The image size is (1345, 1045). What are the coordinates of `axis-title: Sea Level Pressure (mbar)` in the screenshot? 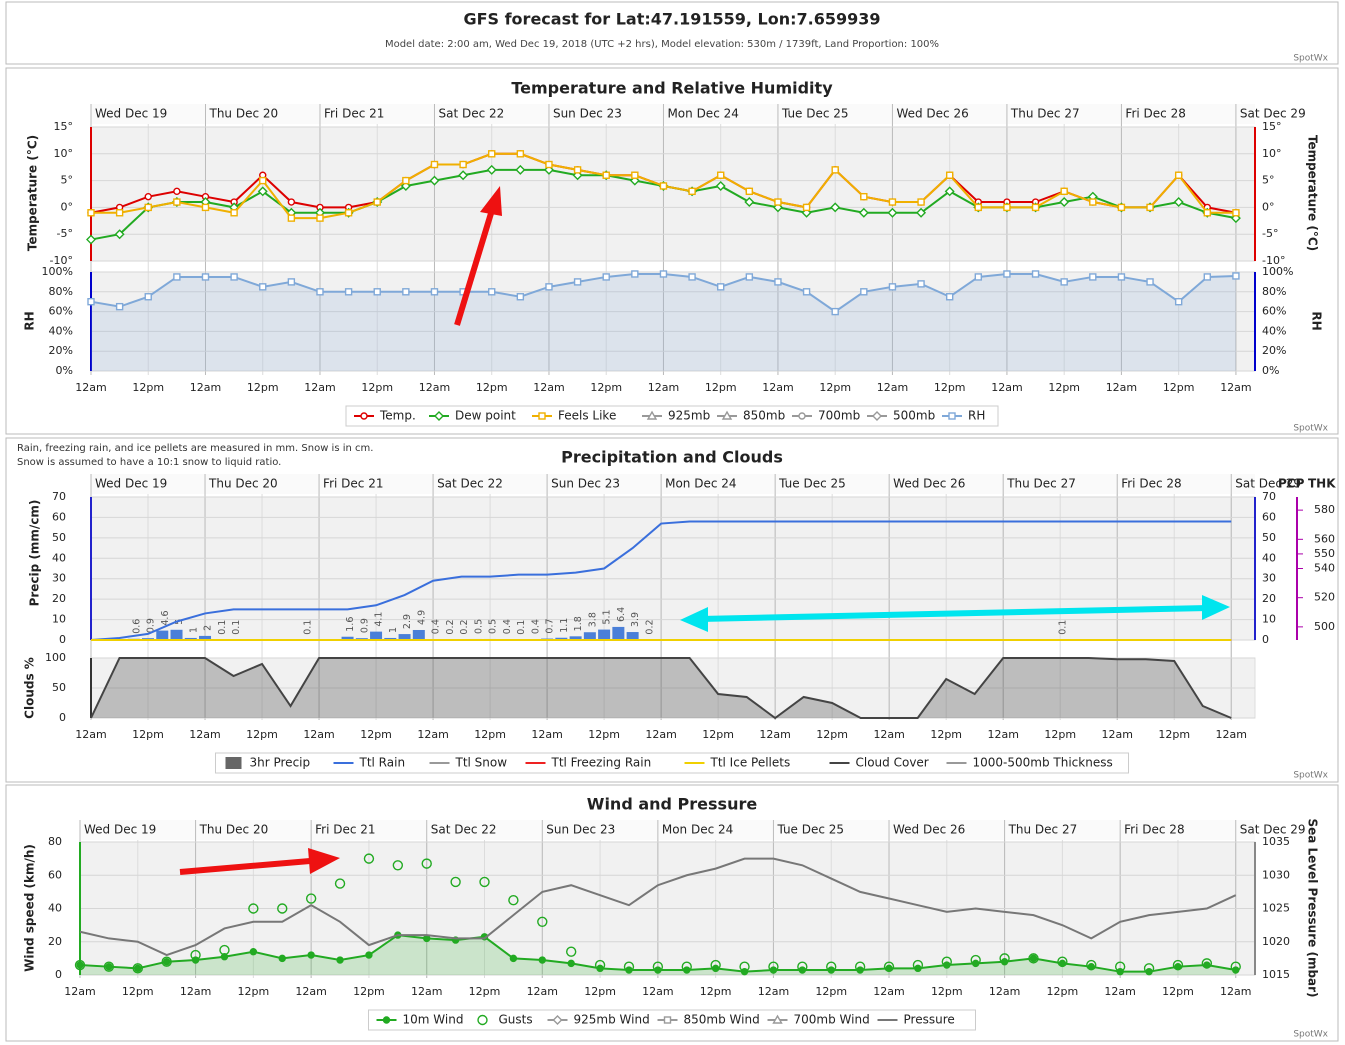 It's located at (1313, 907).